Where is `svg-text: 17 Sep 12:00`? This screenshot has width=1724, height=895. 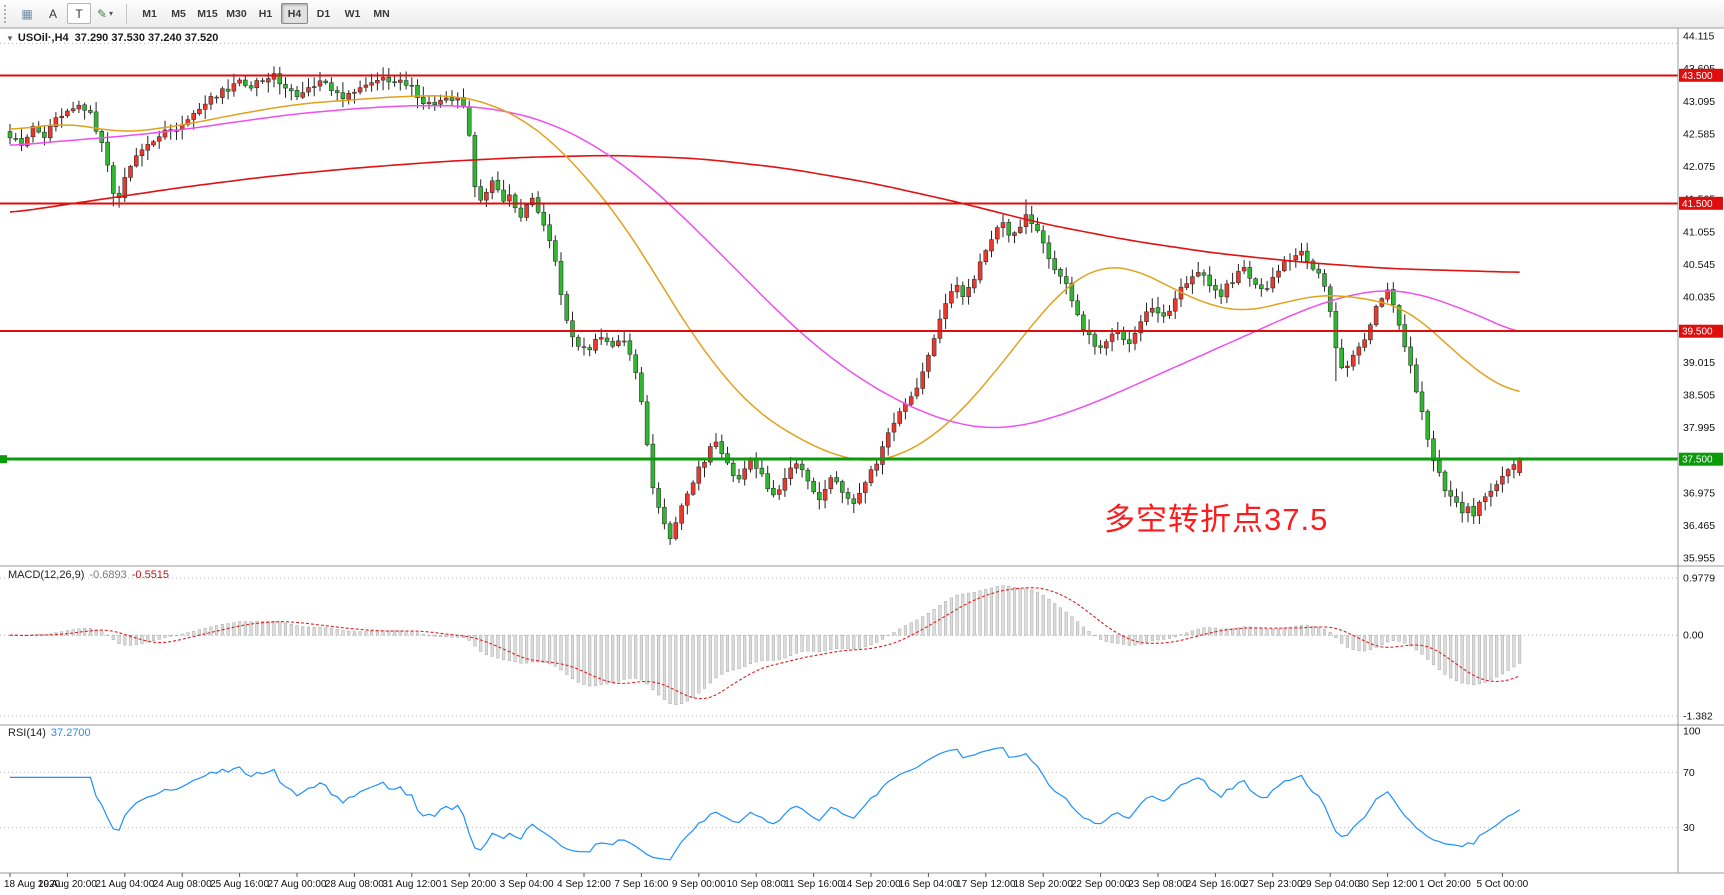 svg-text: 17 Sep 12:00 is located at coordinates (986, 884).